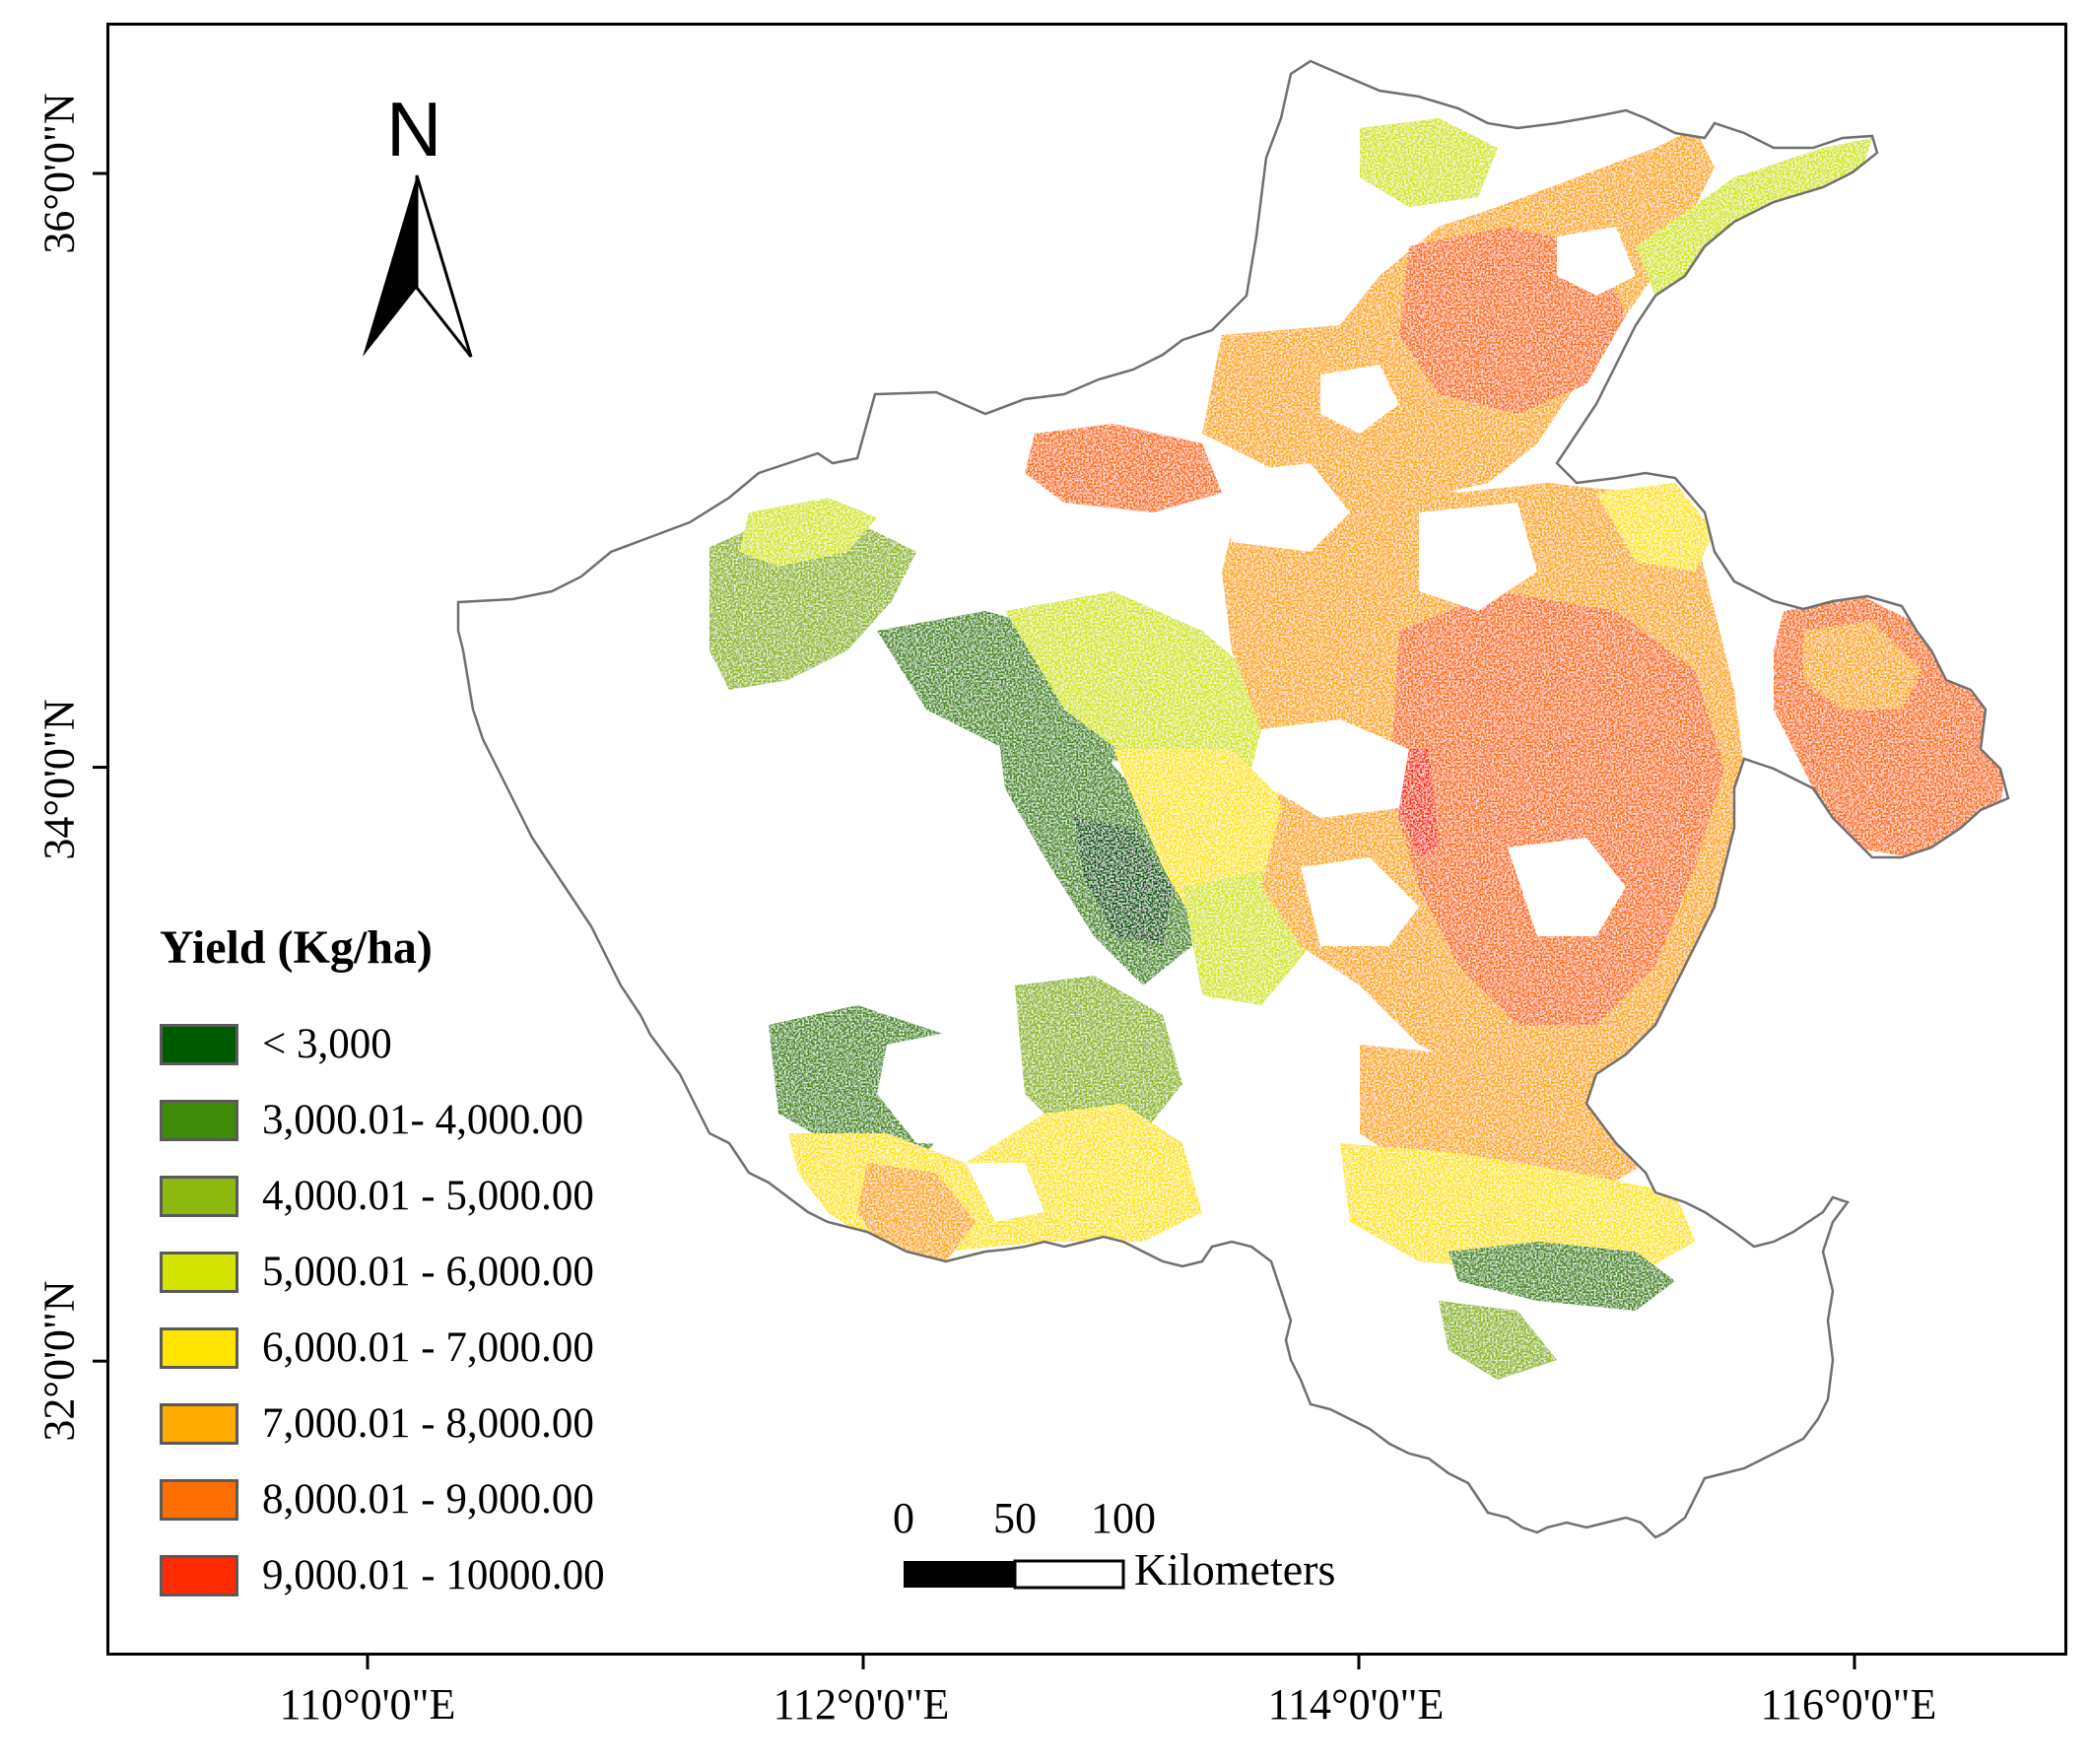  Describe the element at coordinates (59, 173) in the screenshot. I see `lat-label-36: 36°0'0"N` at that location.